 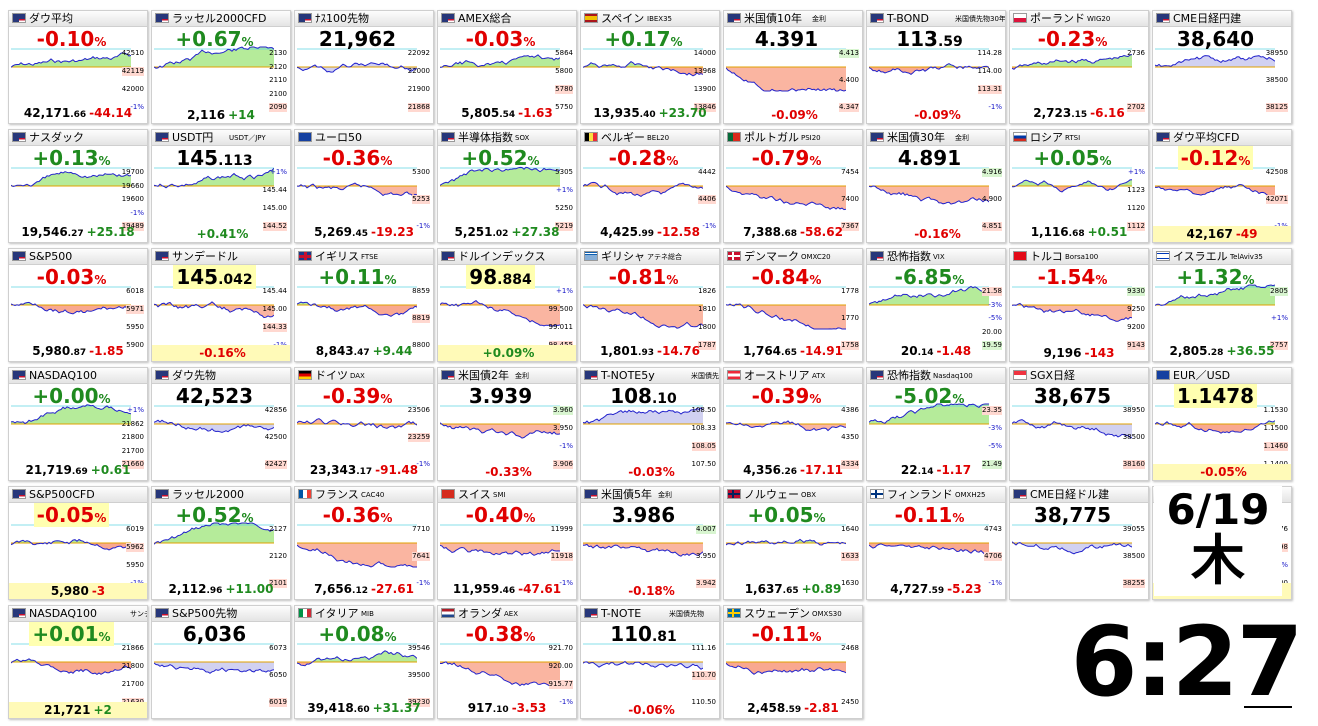 I want to click on main-value: 38,640, so click(x=1215, y=39).